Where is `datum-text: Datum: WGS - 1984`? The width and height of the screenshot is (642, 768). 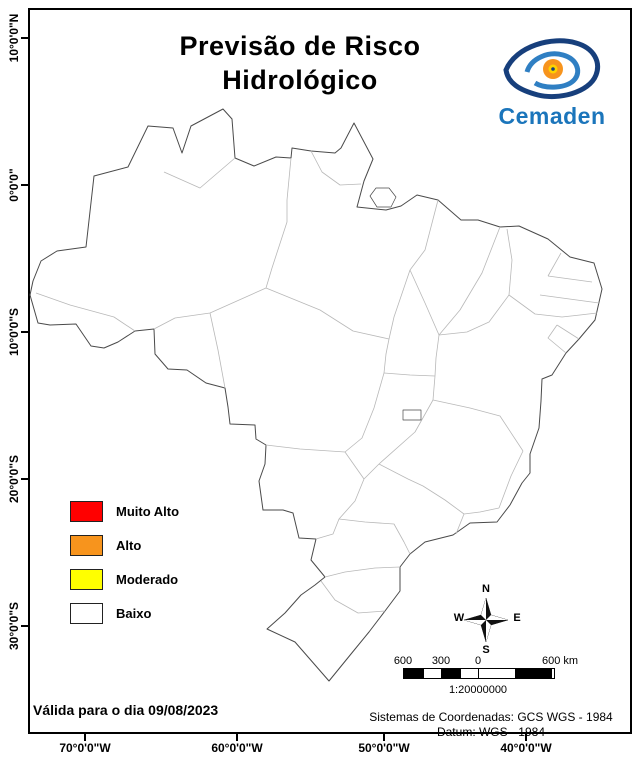
datum-text: Datum: WGS - 1984 is located at coordinates (491, 732).